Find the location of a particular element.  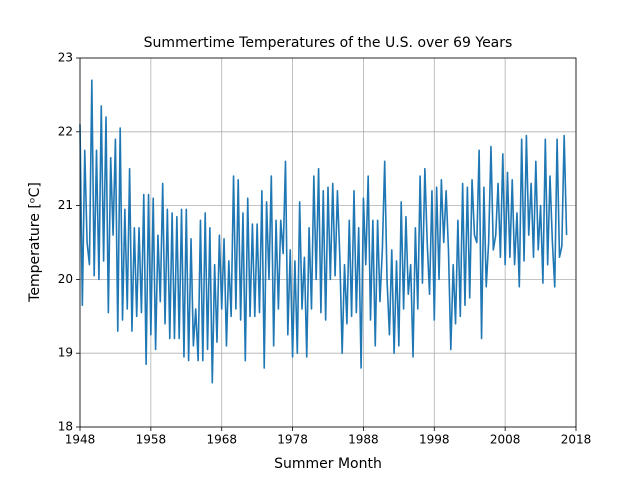

y-tick-label: 21 is located at coordinates (65, 205).